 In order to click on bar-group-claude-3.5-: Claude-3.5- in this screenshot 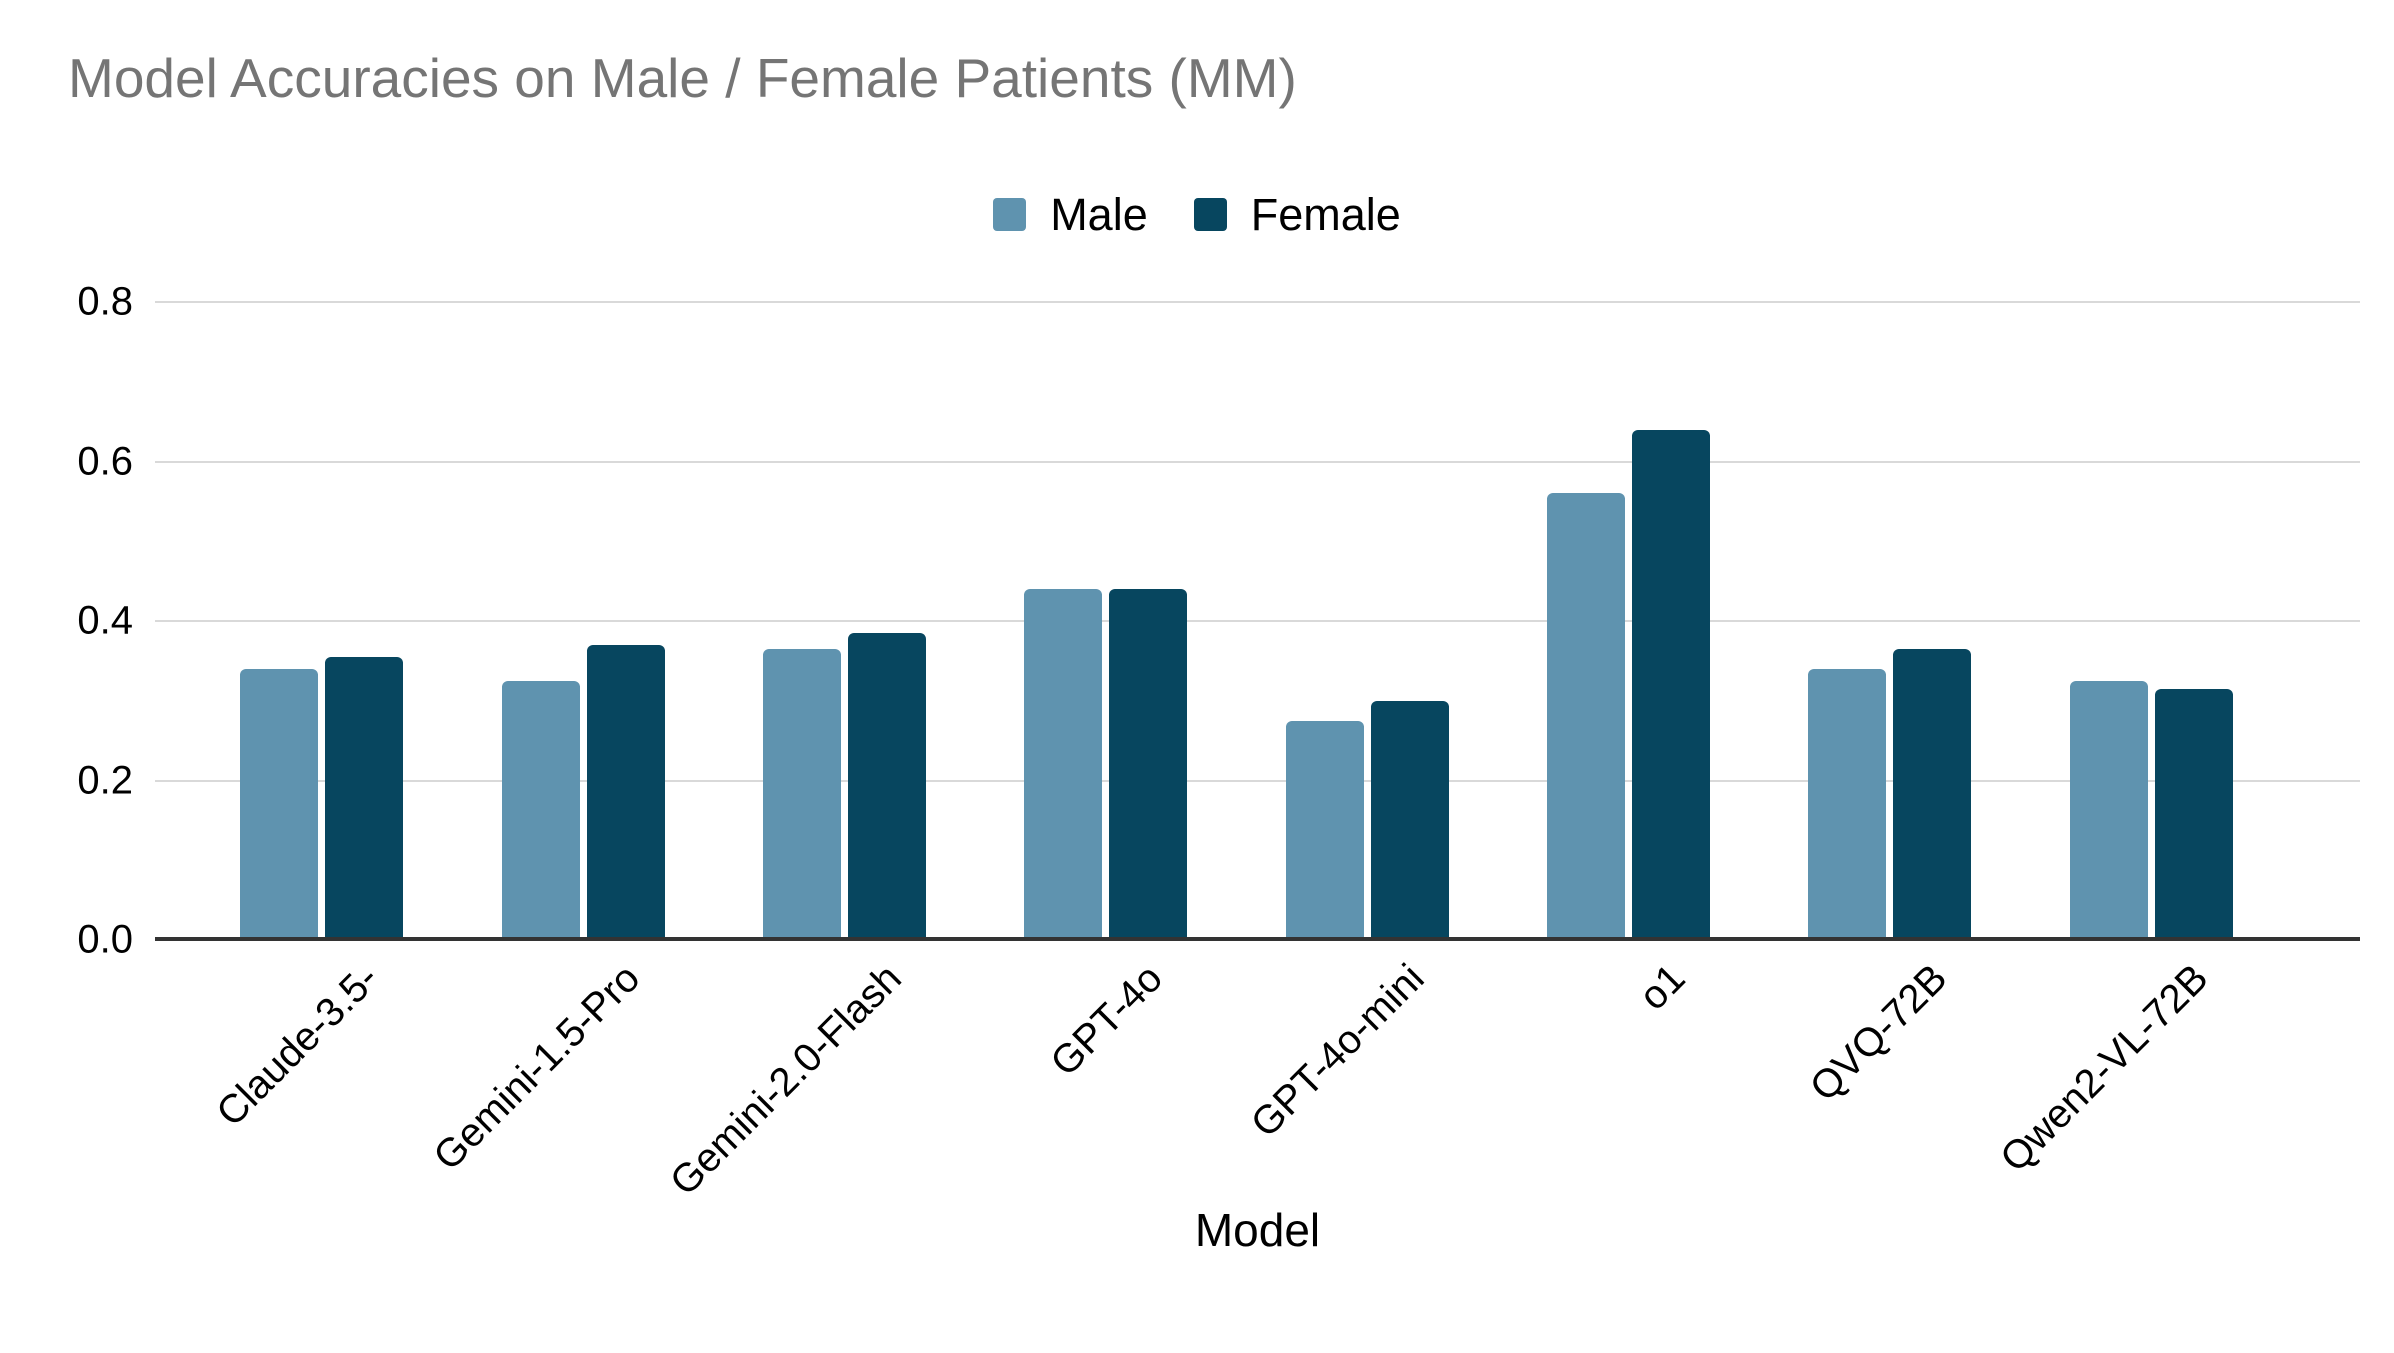, I will do `click(306, 687)`.